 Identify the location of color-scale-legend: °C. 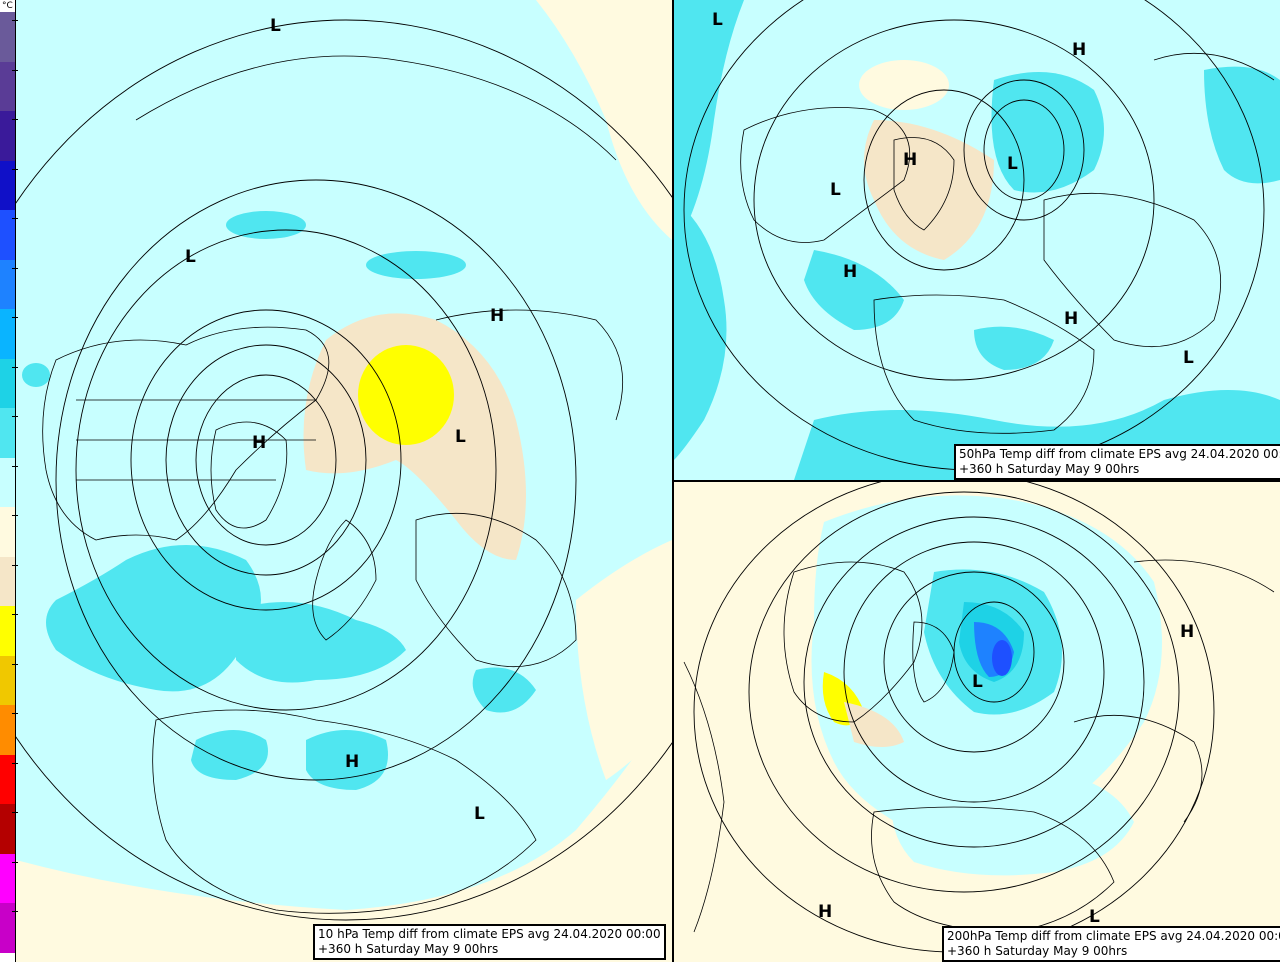
(8, 481).